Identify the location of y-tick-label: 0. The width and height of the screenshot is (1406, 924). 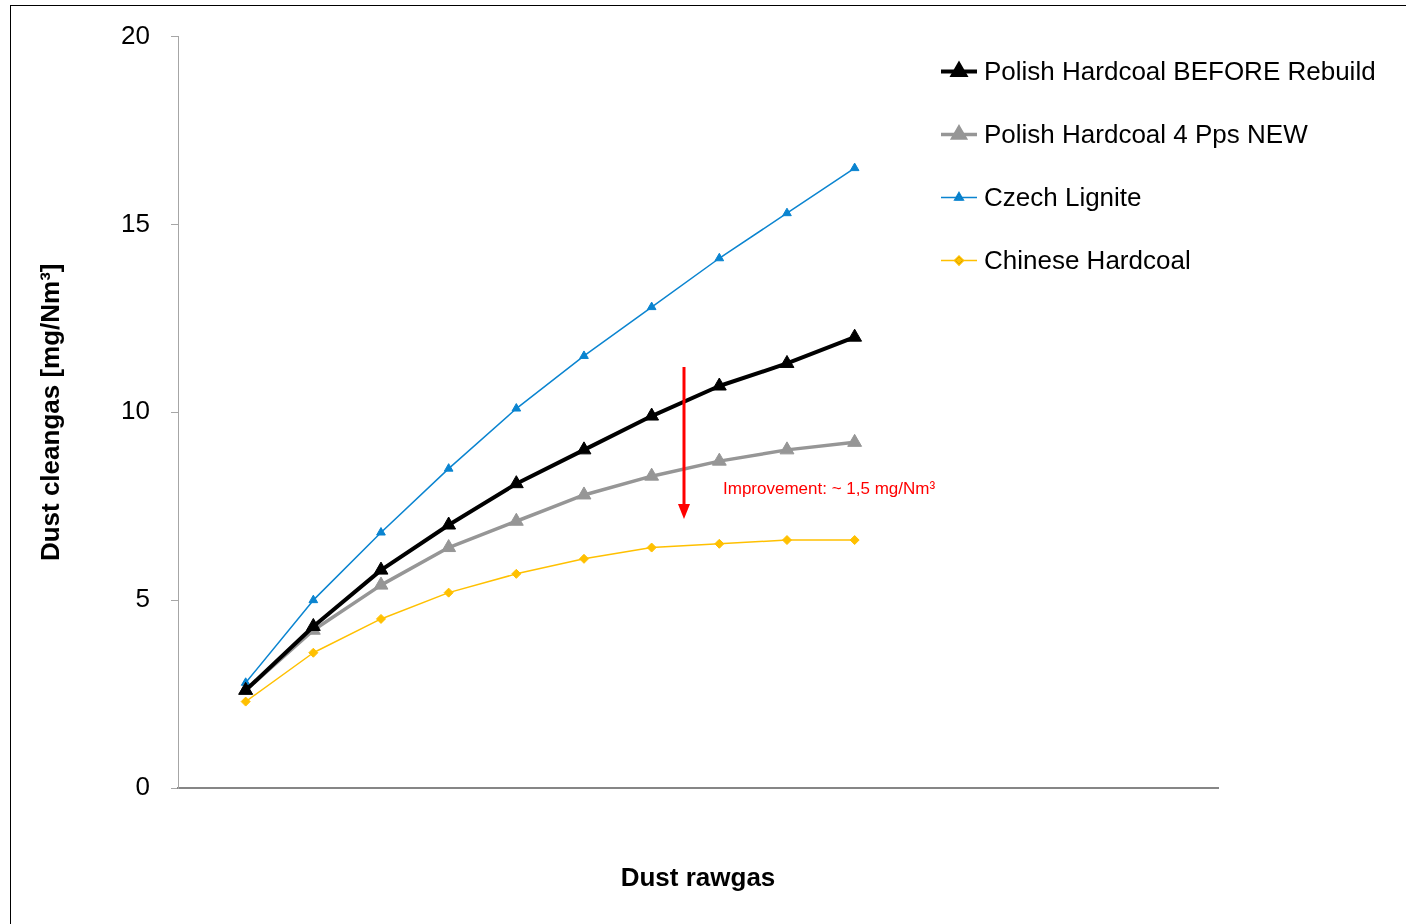
(142, 786).